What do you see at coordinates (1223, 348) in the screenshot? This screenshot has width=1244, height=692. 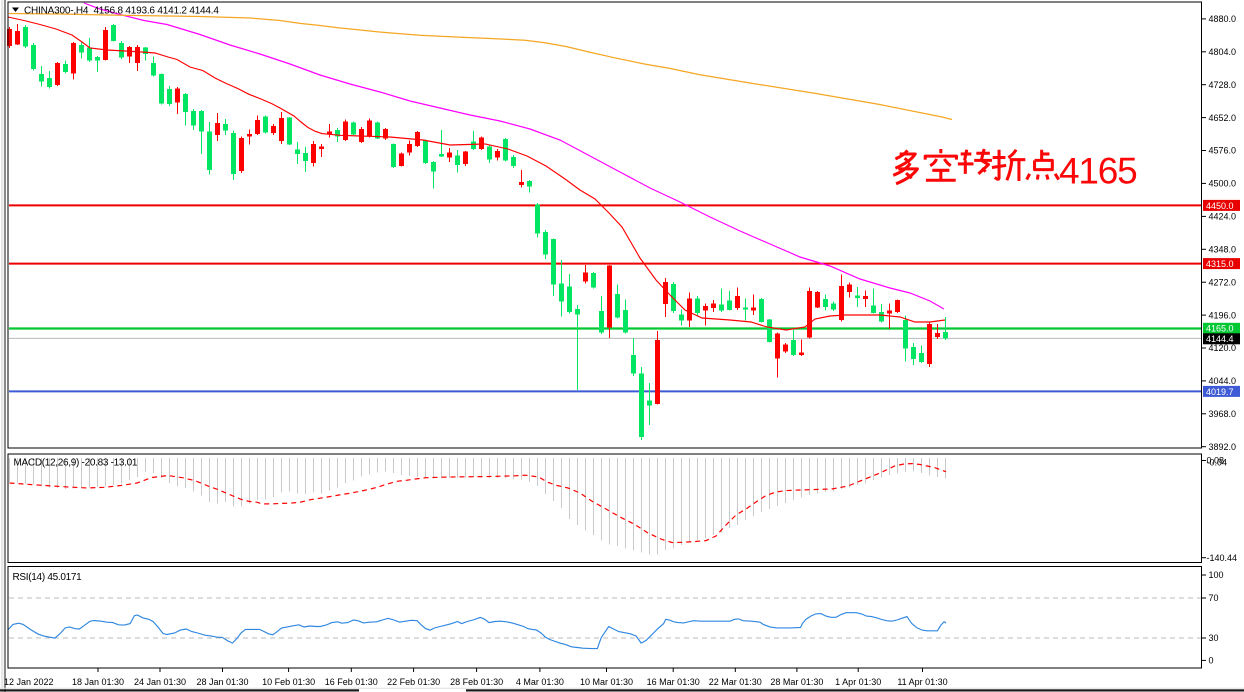 I see `svg-text: 4120.0` at bounding box center [1223, 348].